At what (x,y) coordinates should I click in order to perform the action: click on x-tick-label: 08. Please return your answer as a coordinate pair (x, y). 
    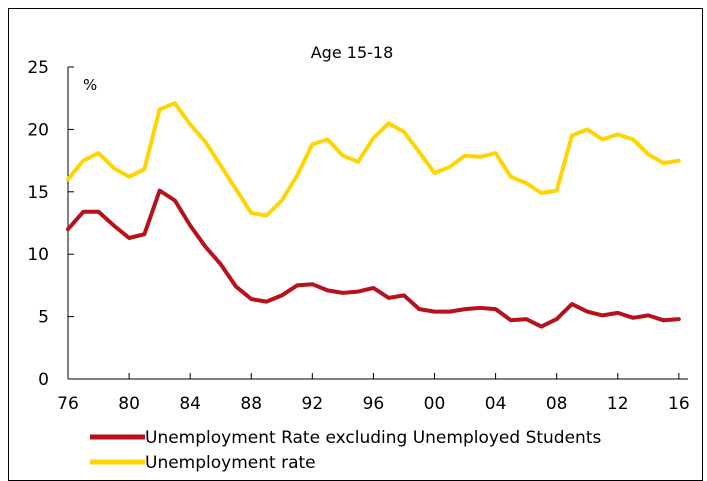
    Looking at the image, I should click on (557, 404).